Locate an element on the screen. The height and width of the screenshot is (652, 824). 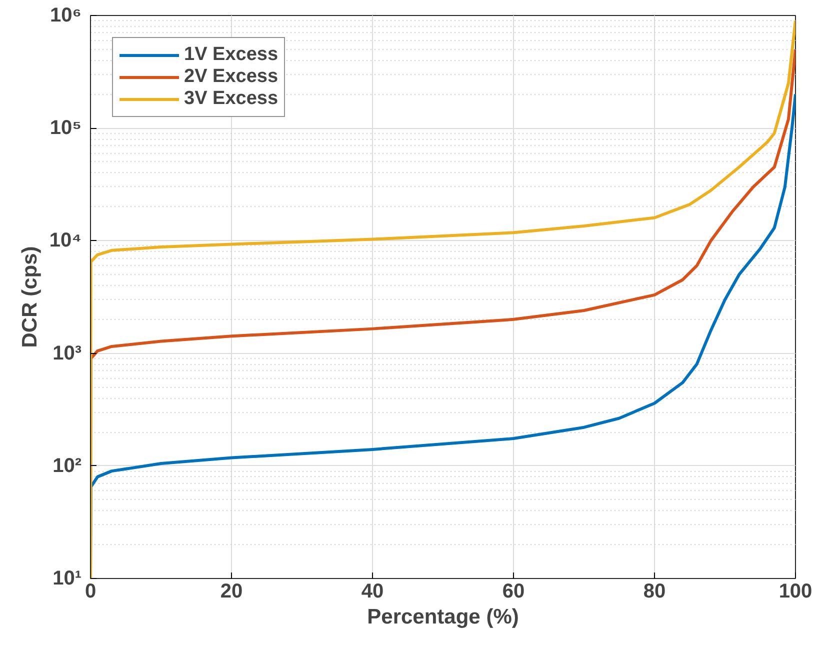
x-tick-label: 40 is located at coordinates (372, 591).